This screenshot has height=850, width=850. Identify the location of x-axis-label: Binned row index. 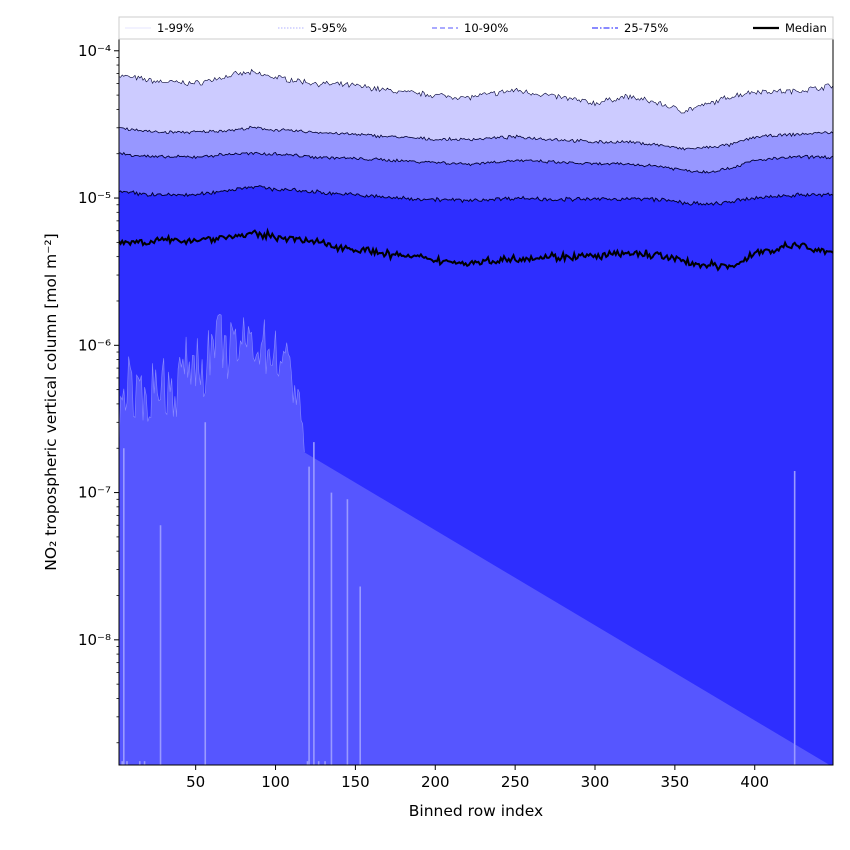
(476, 811).